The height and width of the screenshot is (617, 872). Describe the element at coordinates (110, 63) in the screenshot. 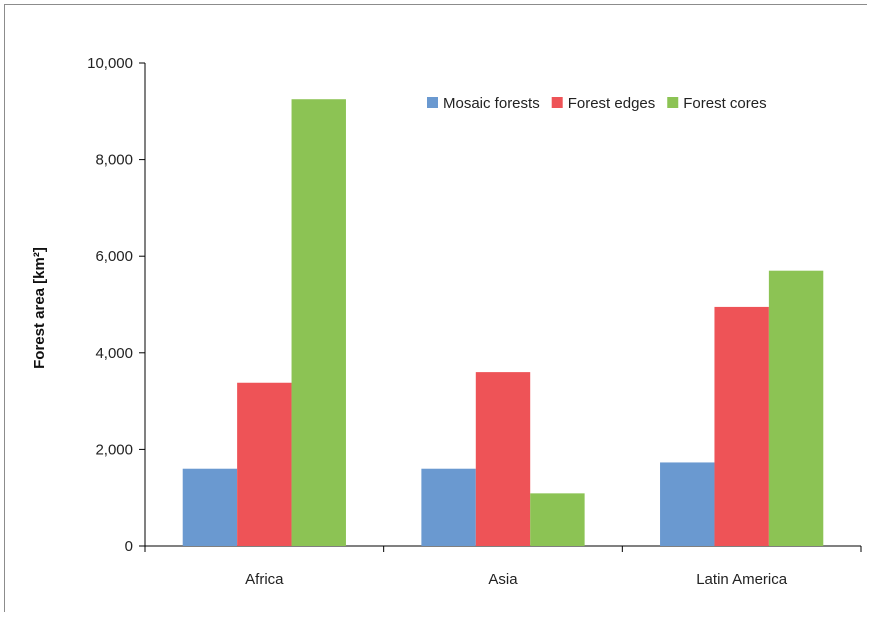

I see `y-tick-label: 10,000` at that location.